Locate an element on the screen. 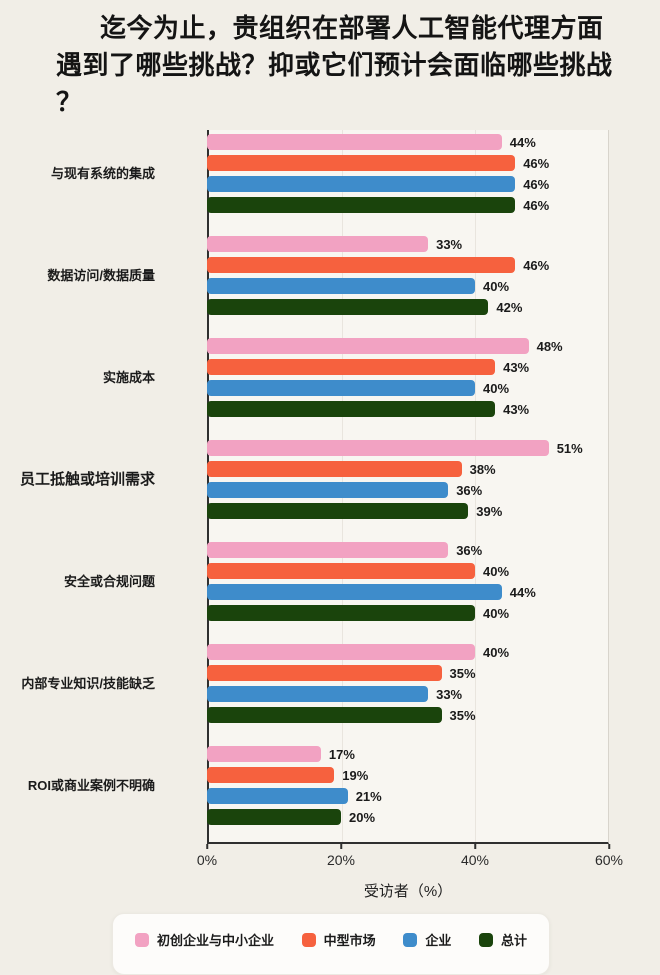 The height and width of the screenshot is (975, 660). bar-row: 44% is located at coordinates (433, 142).